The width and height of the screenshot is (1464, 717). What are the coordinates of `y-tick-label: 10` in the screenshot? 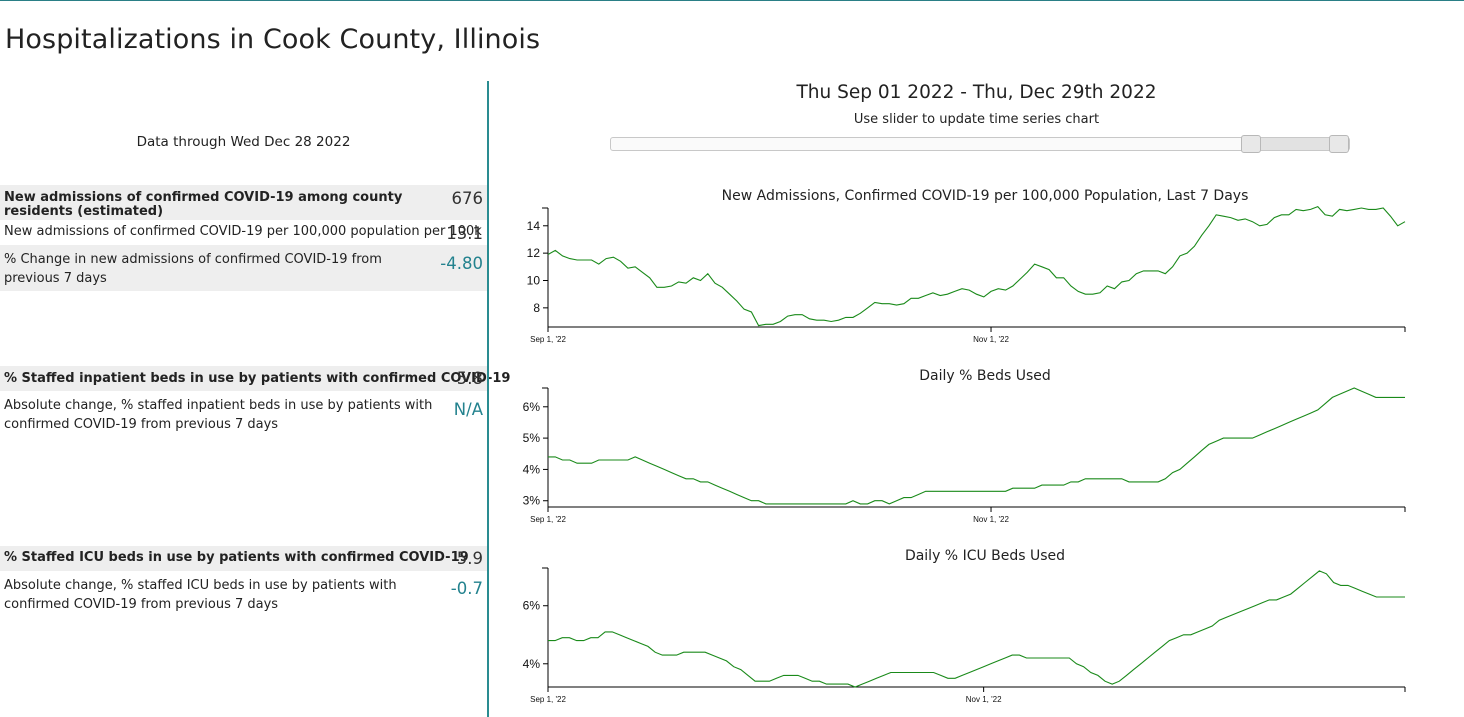 It's located at (534, 280).